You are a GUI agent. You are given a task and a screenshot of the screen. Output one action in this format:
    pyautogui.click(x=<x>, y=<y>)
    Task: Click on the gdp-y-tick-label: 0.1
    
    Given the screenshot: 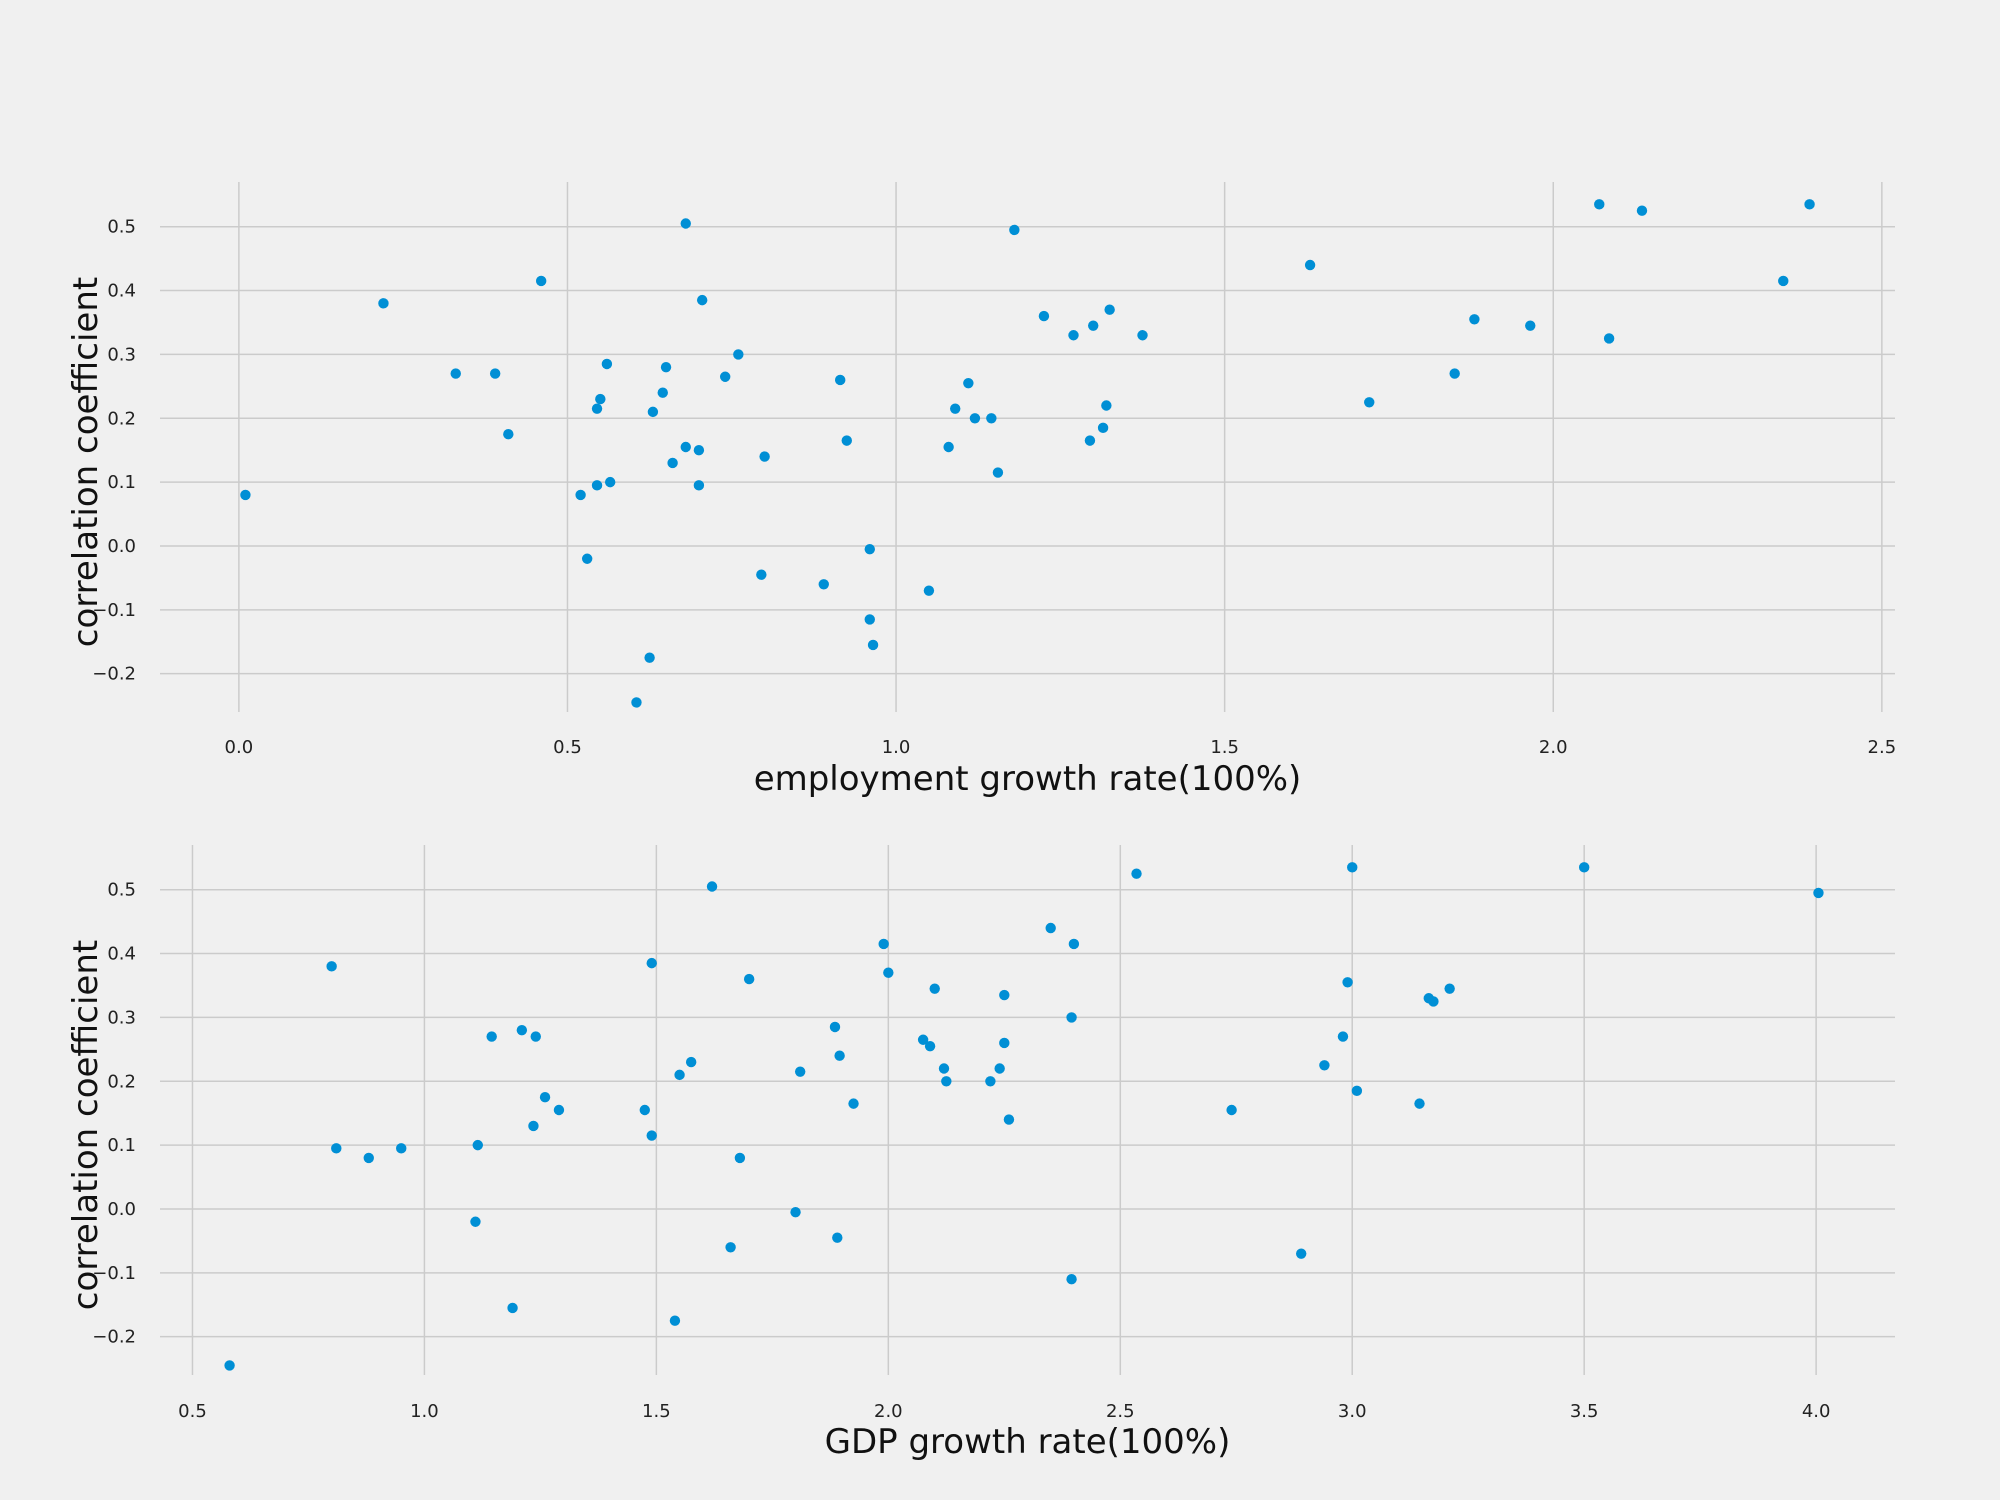 What is the action you would take?
    pyautogui.click(x=121, y=1145)
    